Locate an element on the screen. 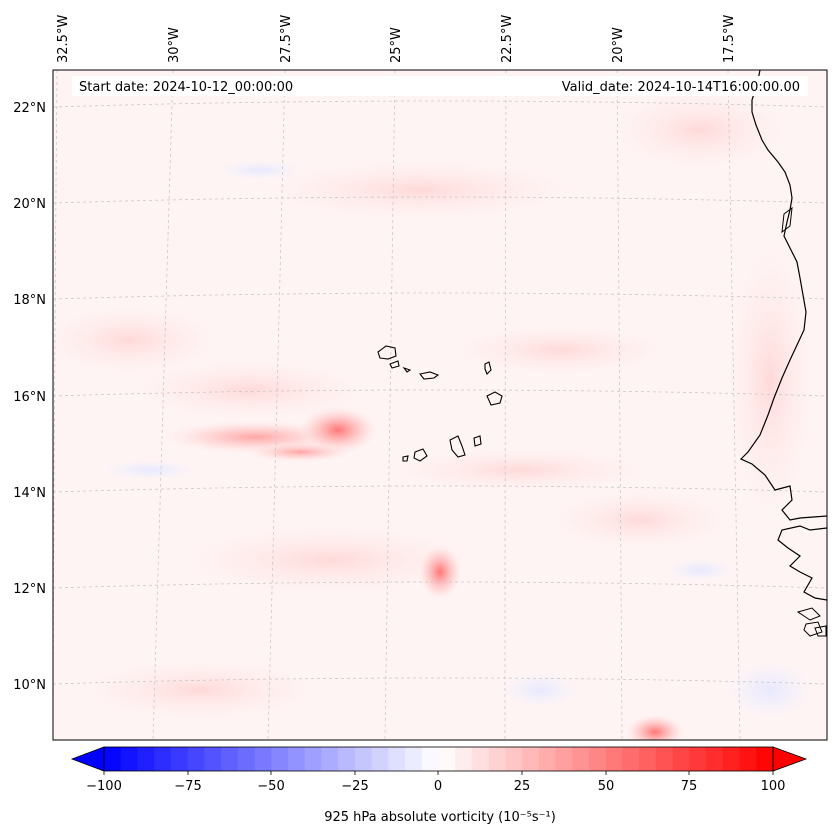 This screenshot has width=837, height=839. lon-label: 32.5°W is located at coordinates (63, 39).